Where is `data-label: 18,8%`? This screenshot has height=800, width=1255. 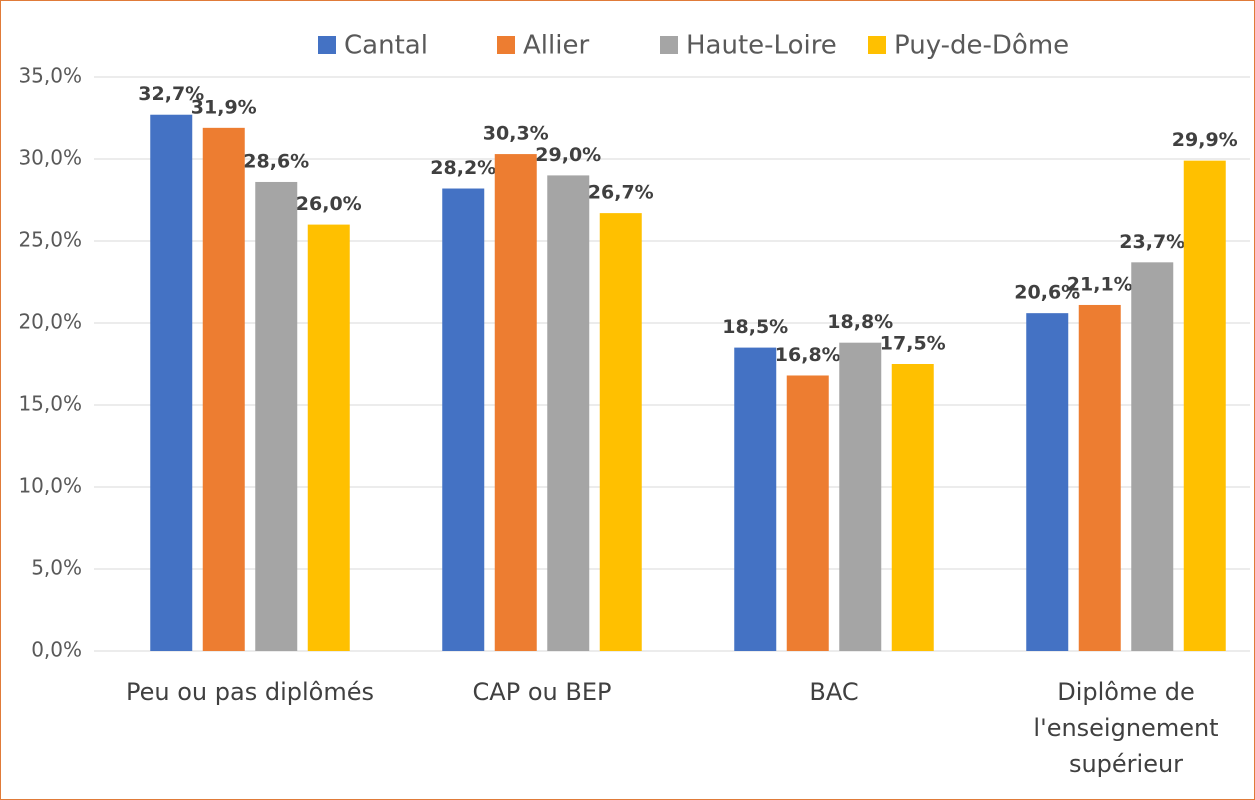
data-label: 18,8% is located at coordinates (860, 322).